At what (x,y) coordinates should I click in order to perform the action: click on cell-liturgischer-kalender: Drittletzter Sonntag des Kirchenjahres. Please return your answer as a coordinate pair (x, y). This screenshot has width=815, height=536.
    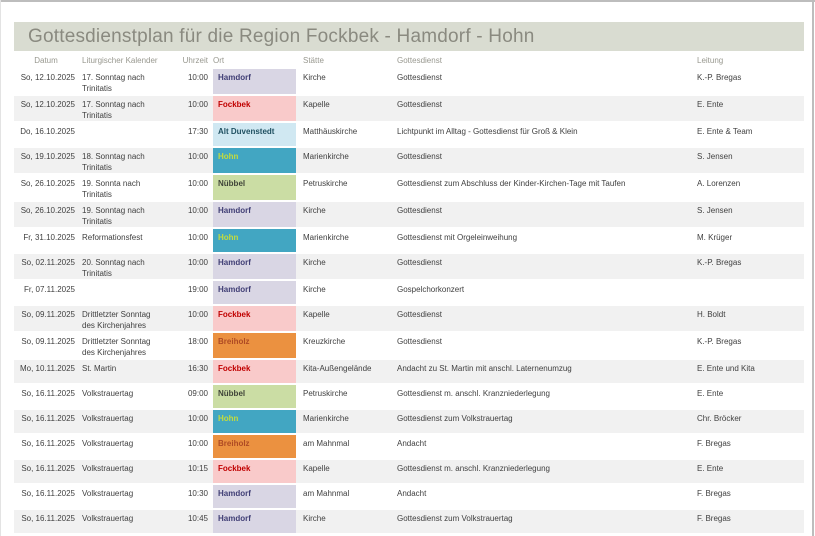
    Looking at the image, I should click on (116, 320).